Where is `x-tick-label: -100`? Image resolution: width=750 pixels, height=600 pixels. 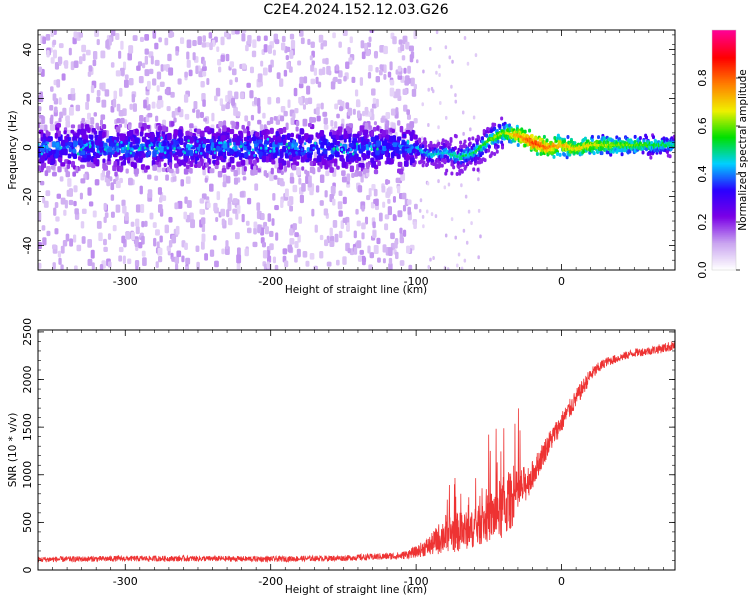
x-tick-label: -100 is located at coordinates (416, 581).